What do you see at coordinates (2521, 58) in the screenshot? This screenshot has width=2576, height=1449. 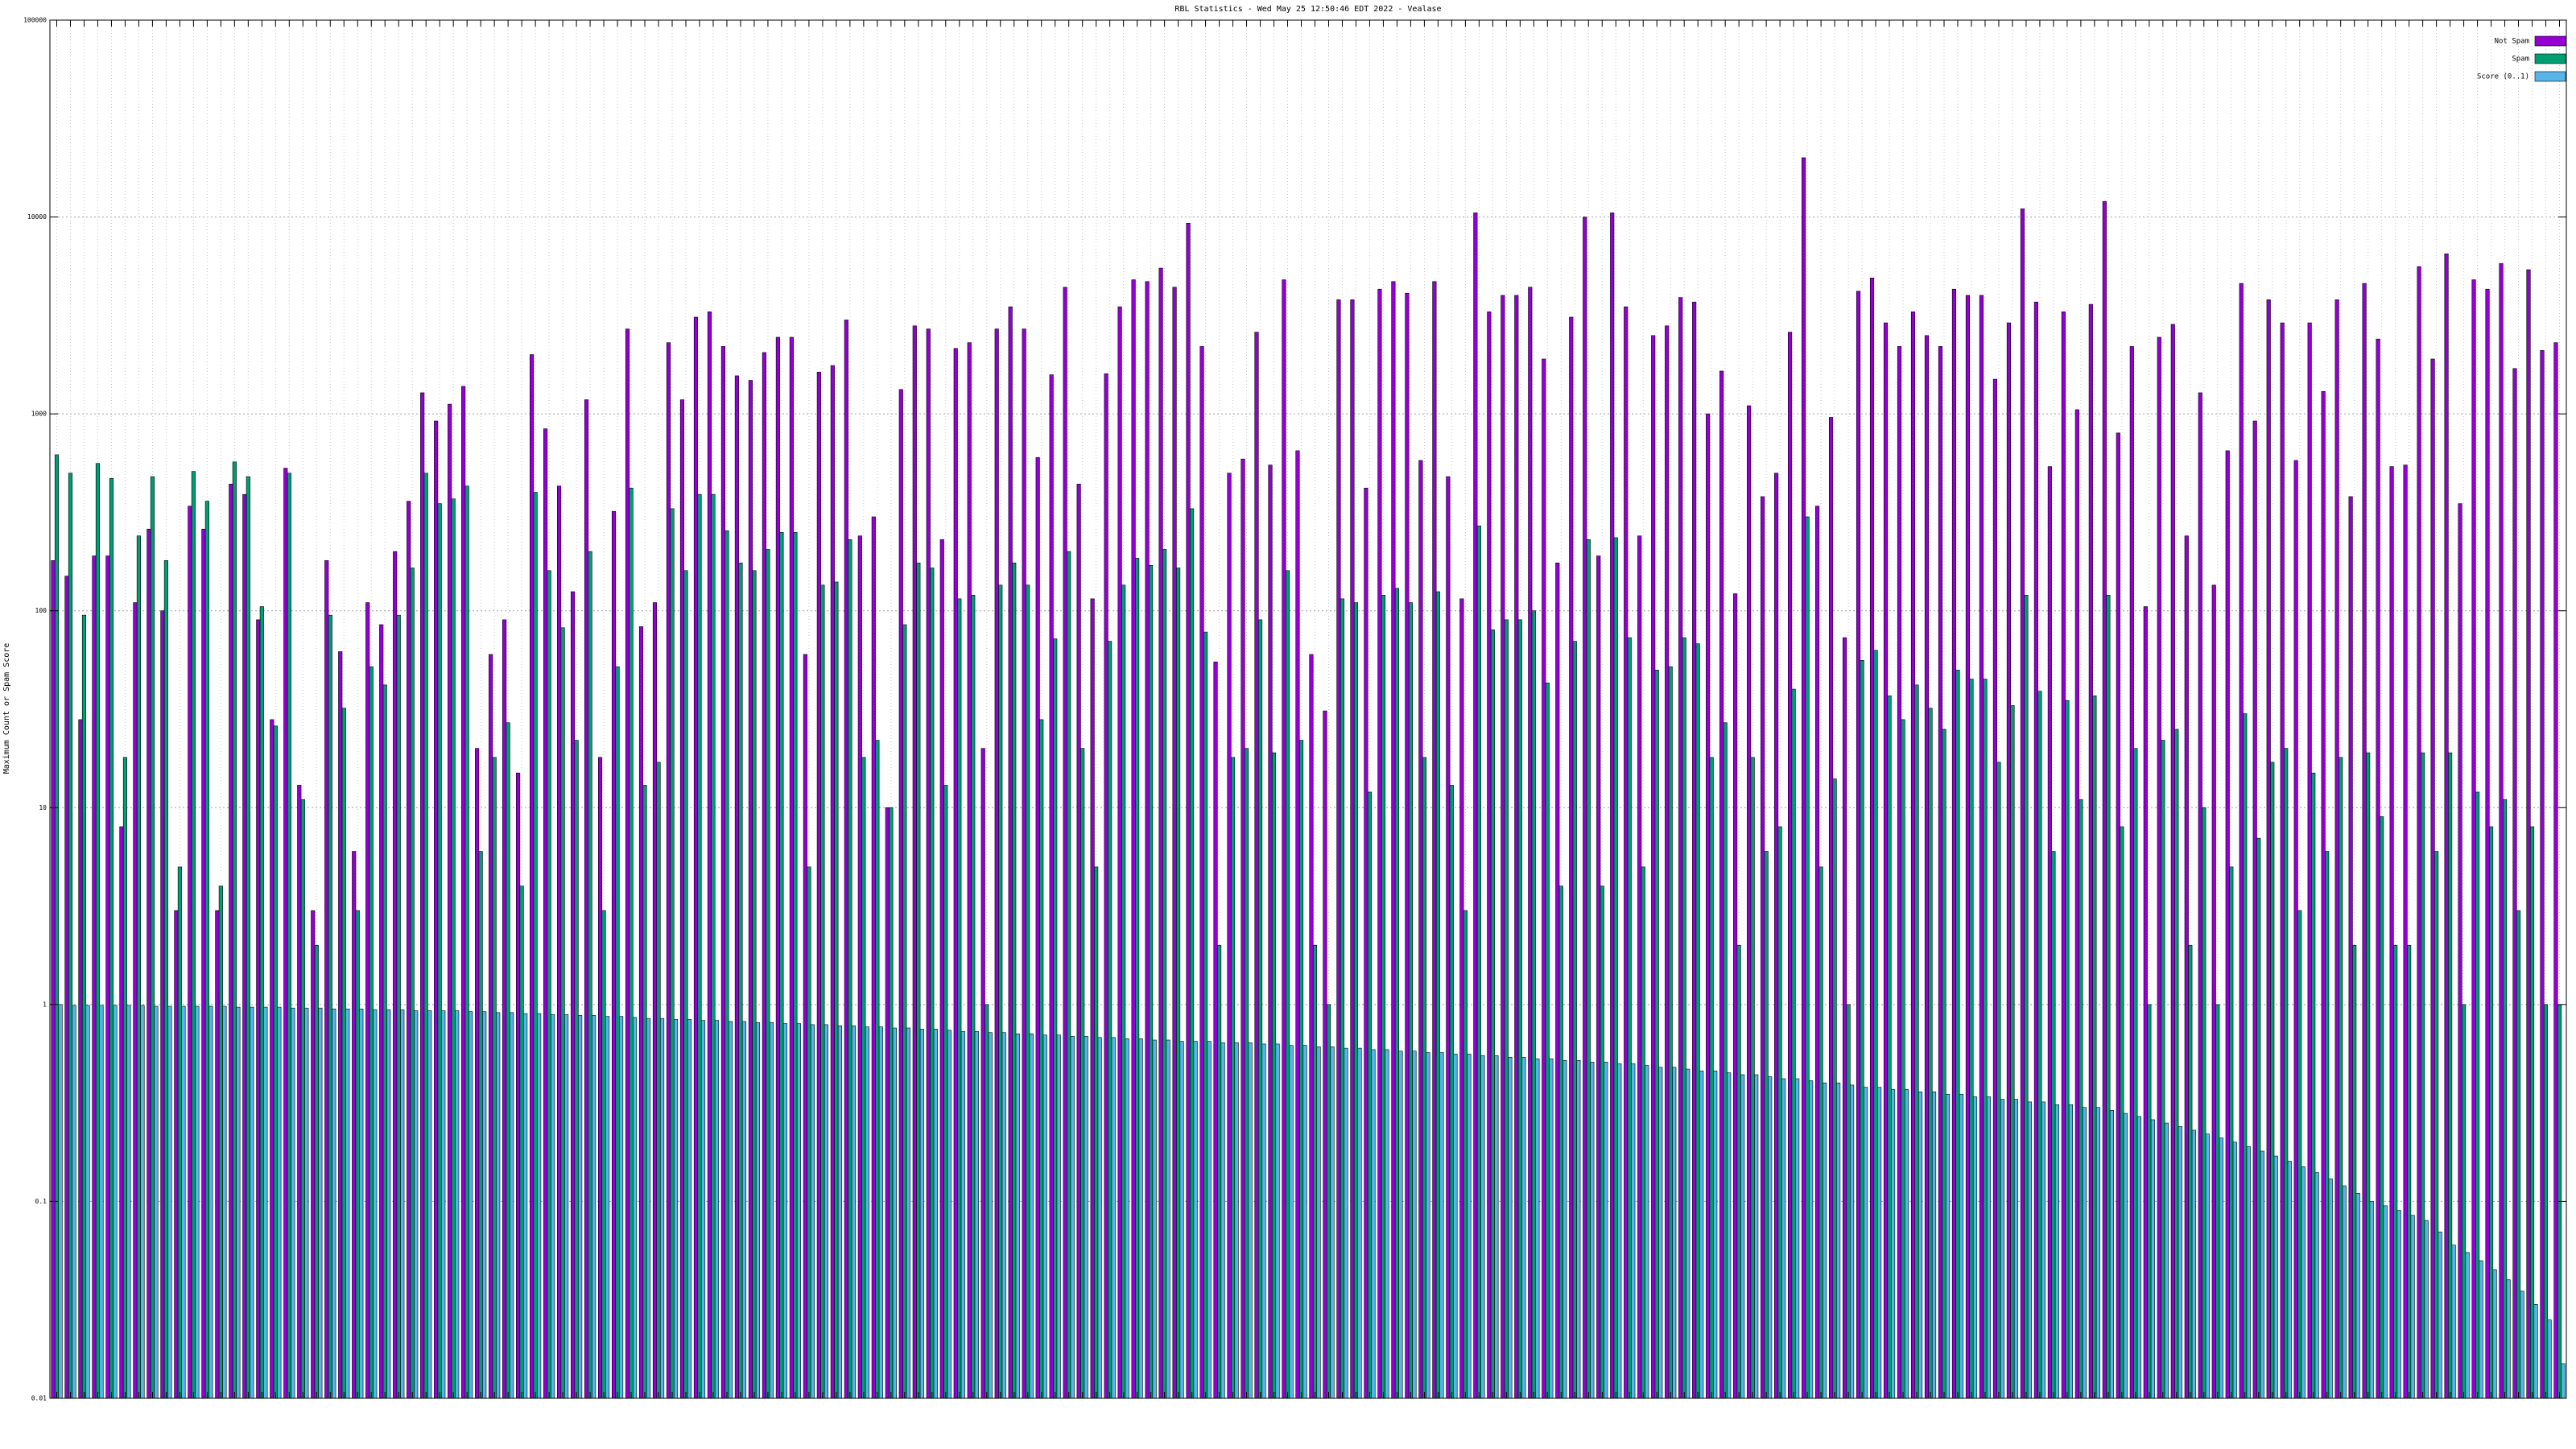 I see `legend: Not Spam Spam Score (0..1)` at bounding box center [2521, 58].